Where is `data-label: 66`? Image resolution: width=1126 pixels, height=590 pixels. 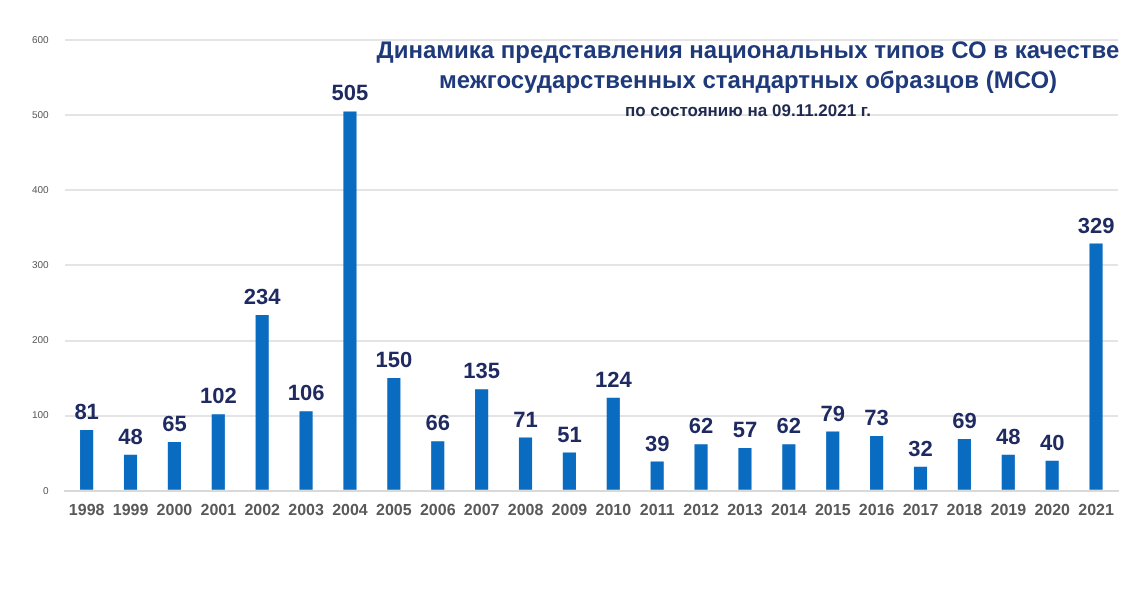
data-label: 66 is located at coordinates (437, 424).